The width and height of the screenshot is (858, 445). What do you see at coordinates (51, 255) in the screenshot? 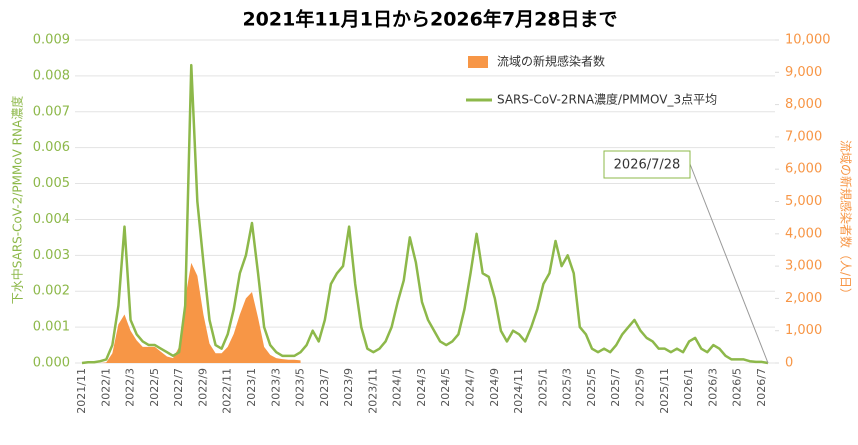
I see `y-tick-label: 0.003` at bounding box center [51, 255].